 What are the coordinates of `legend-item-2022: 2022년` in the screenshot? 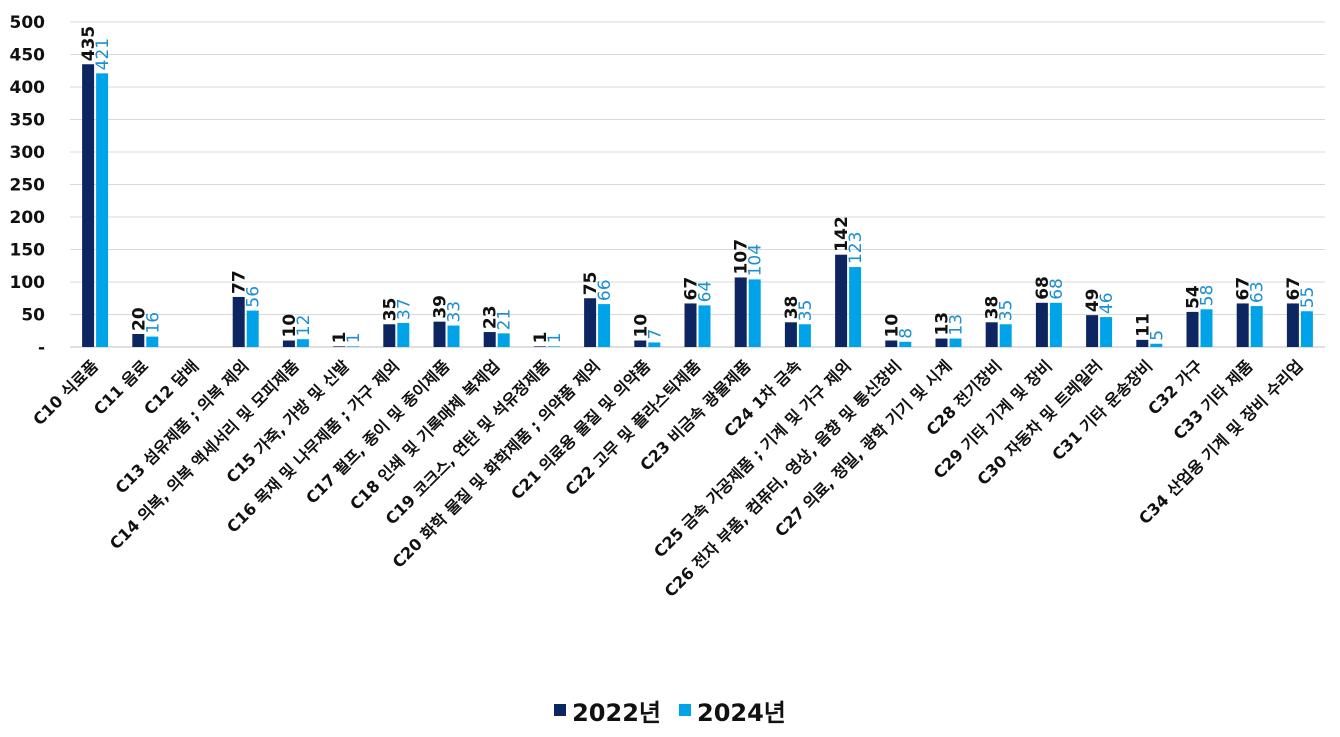 It's located at (607, 710).